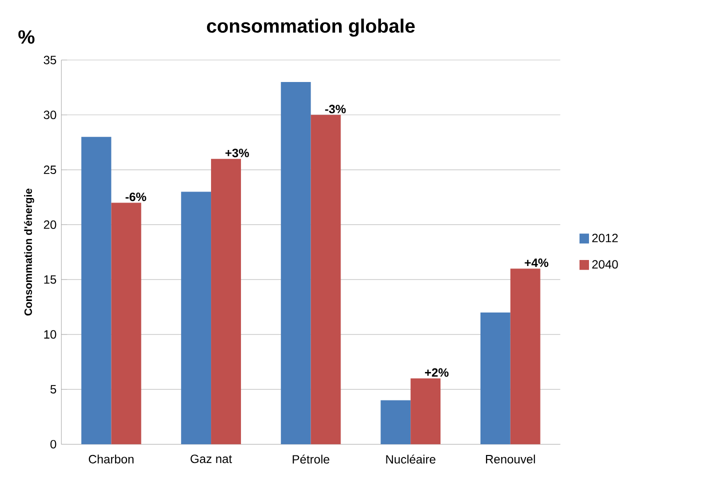  I want to click on annotation: -6%, so click(136, 197).